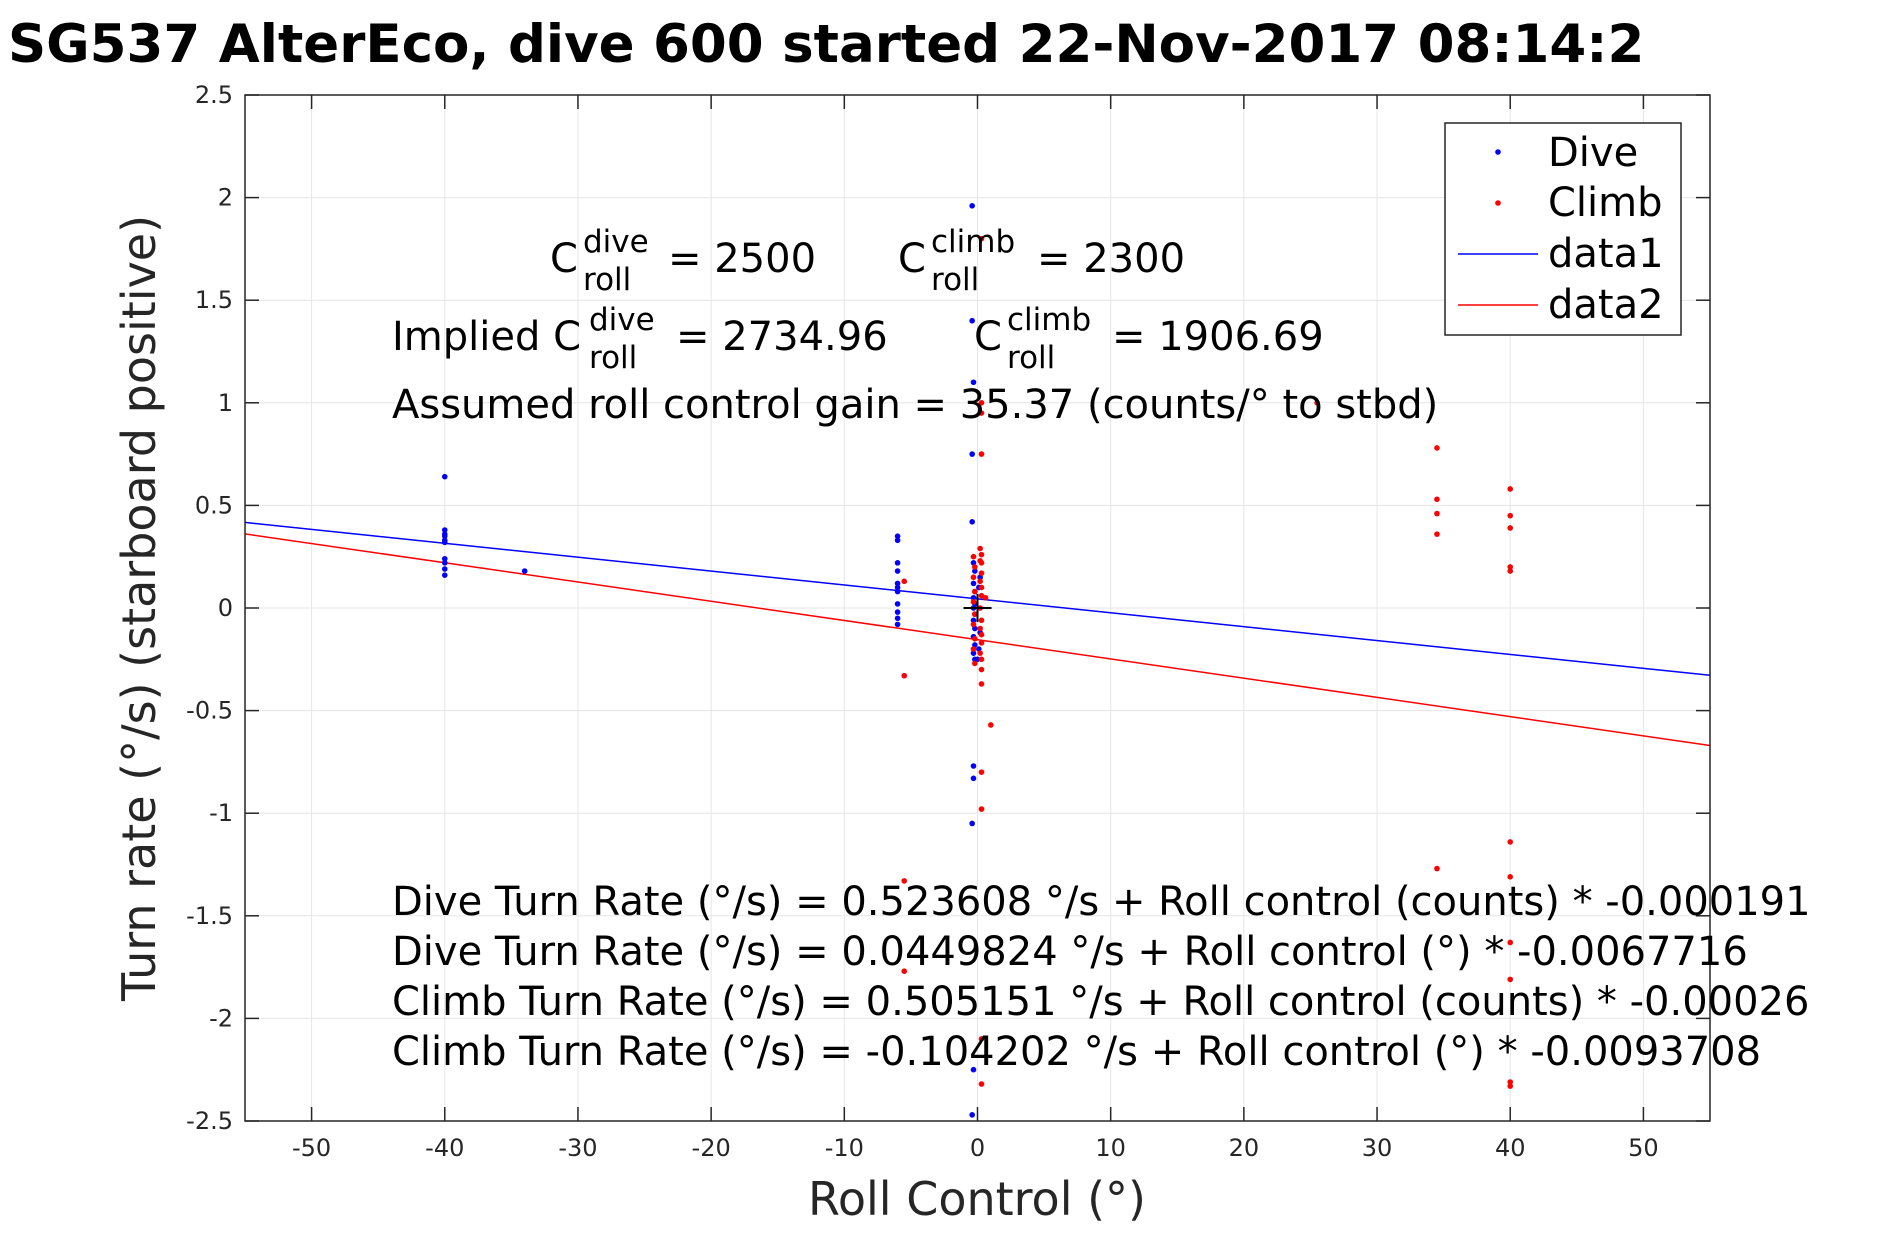 The image size is (1890, 1260). What do you see at coordinates (139, 608) in the screenshot?
I see `y-axis-label: Turn rate (°/s) (starboard positive)` at bounding box center [139, 608].